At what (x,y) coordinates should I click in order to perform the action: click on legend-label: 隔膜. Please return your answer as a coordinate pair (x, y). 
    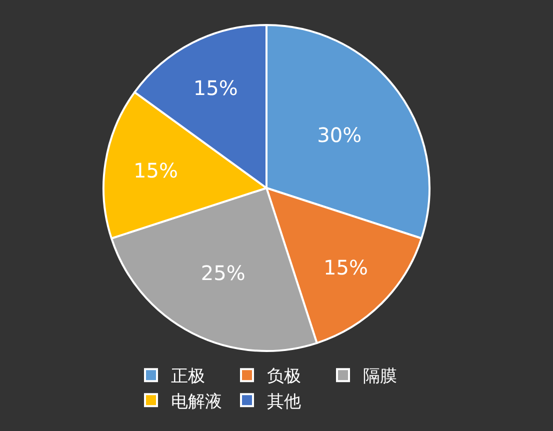
    Looking at the image, I should click on (380, 376).